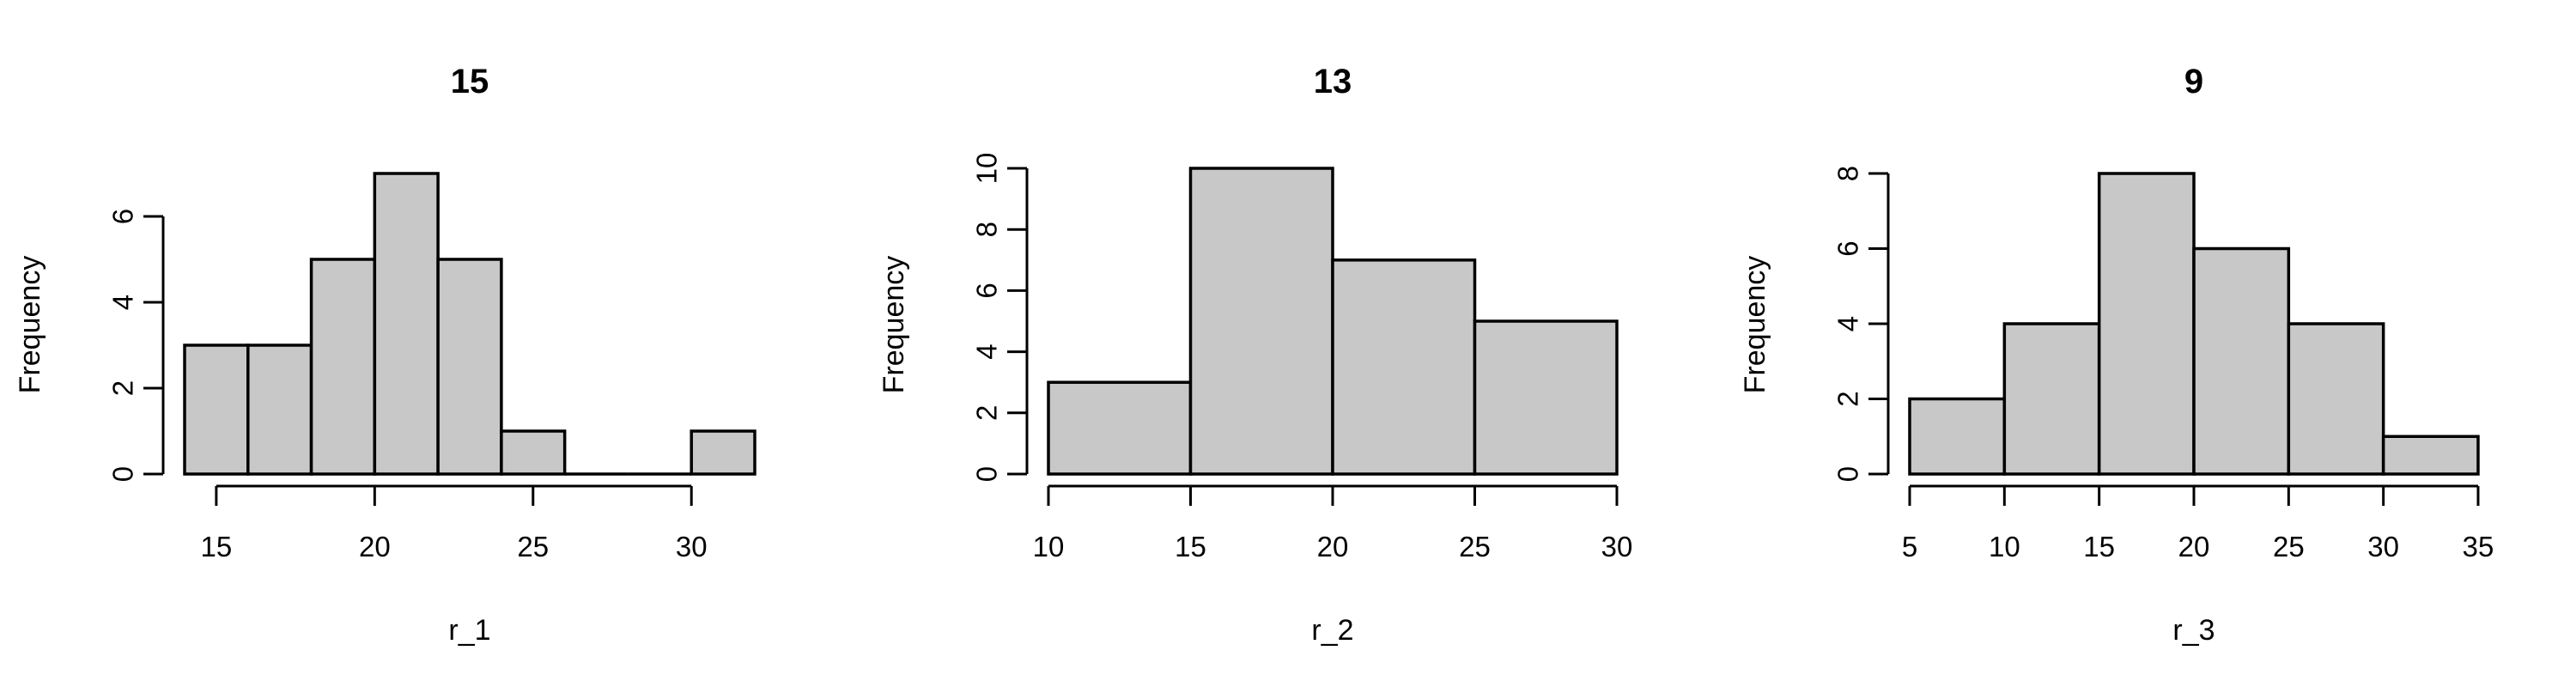 The height and width of the screenshot is (687, 2576). What do you see at coordinates (2478, 546) in the screenshot?
I see `x-tick-label: 35` at bounding box center [2478, 546].